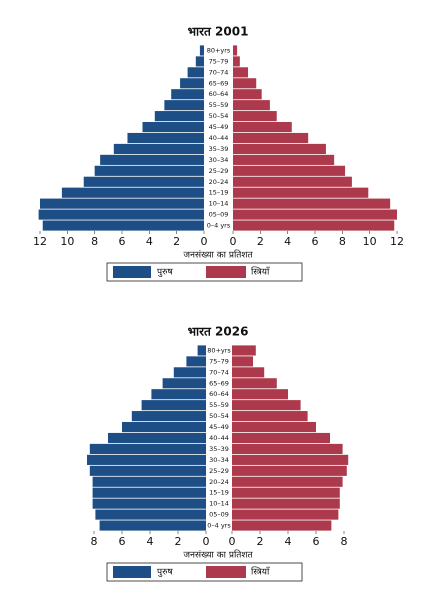 The width and height of the screenshot is (429, 607). Describe the element at coordinates (219, 160) in the screenshot. I see `age-label: 30–34` at that location.